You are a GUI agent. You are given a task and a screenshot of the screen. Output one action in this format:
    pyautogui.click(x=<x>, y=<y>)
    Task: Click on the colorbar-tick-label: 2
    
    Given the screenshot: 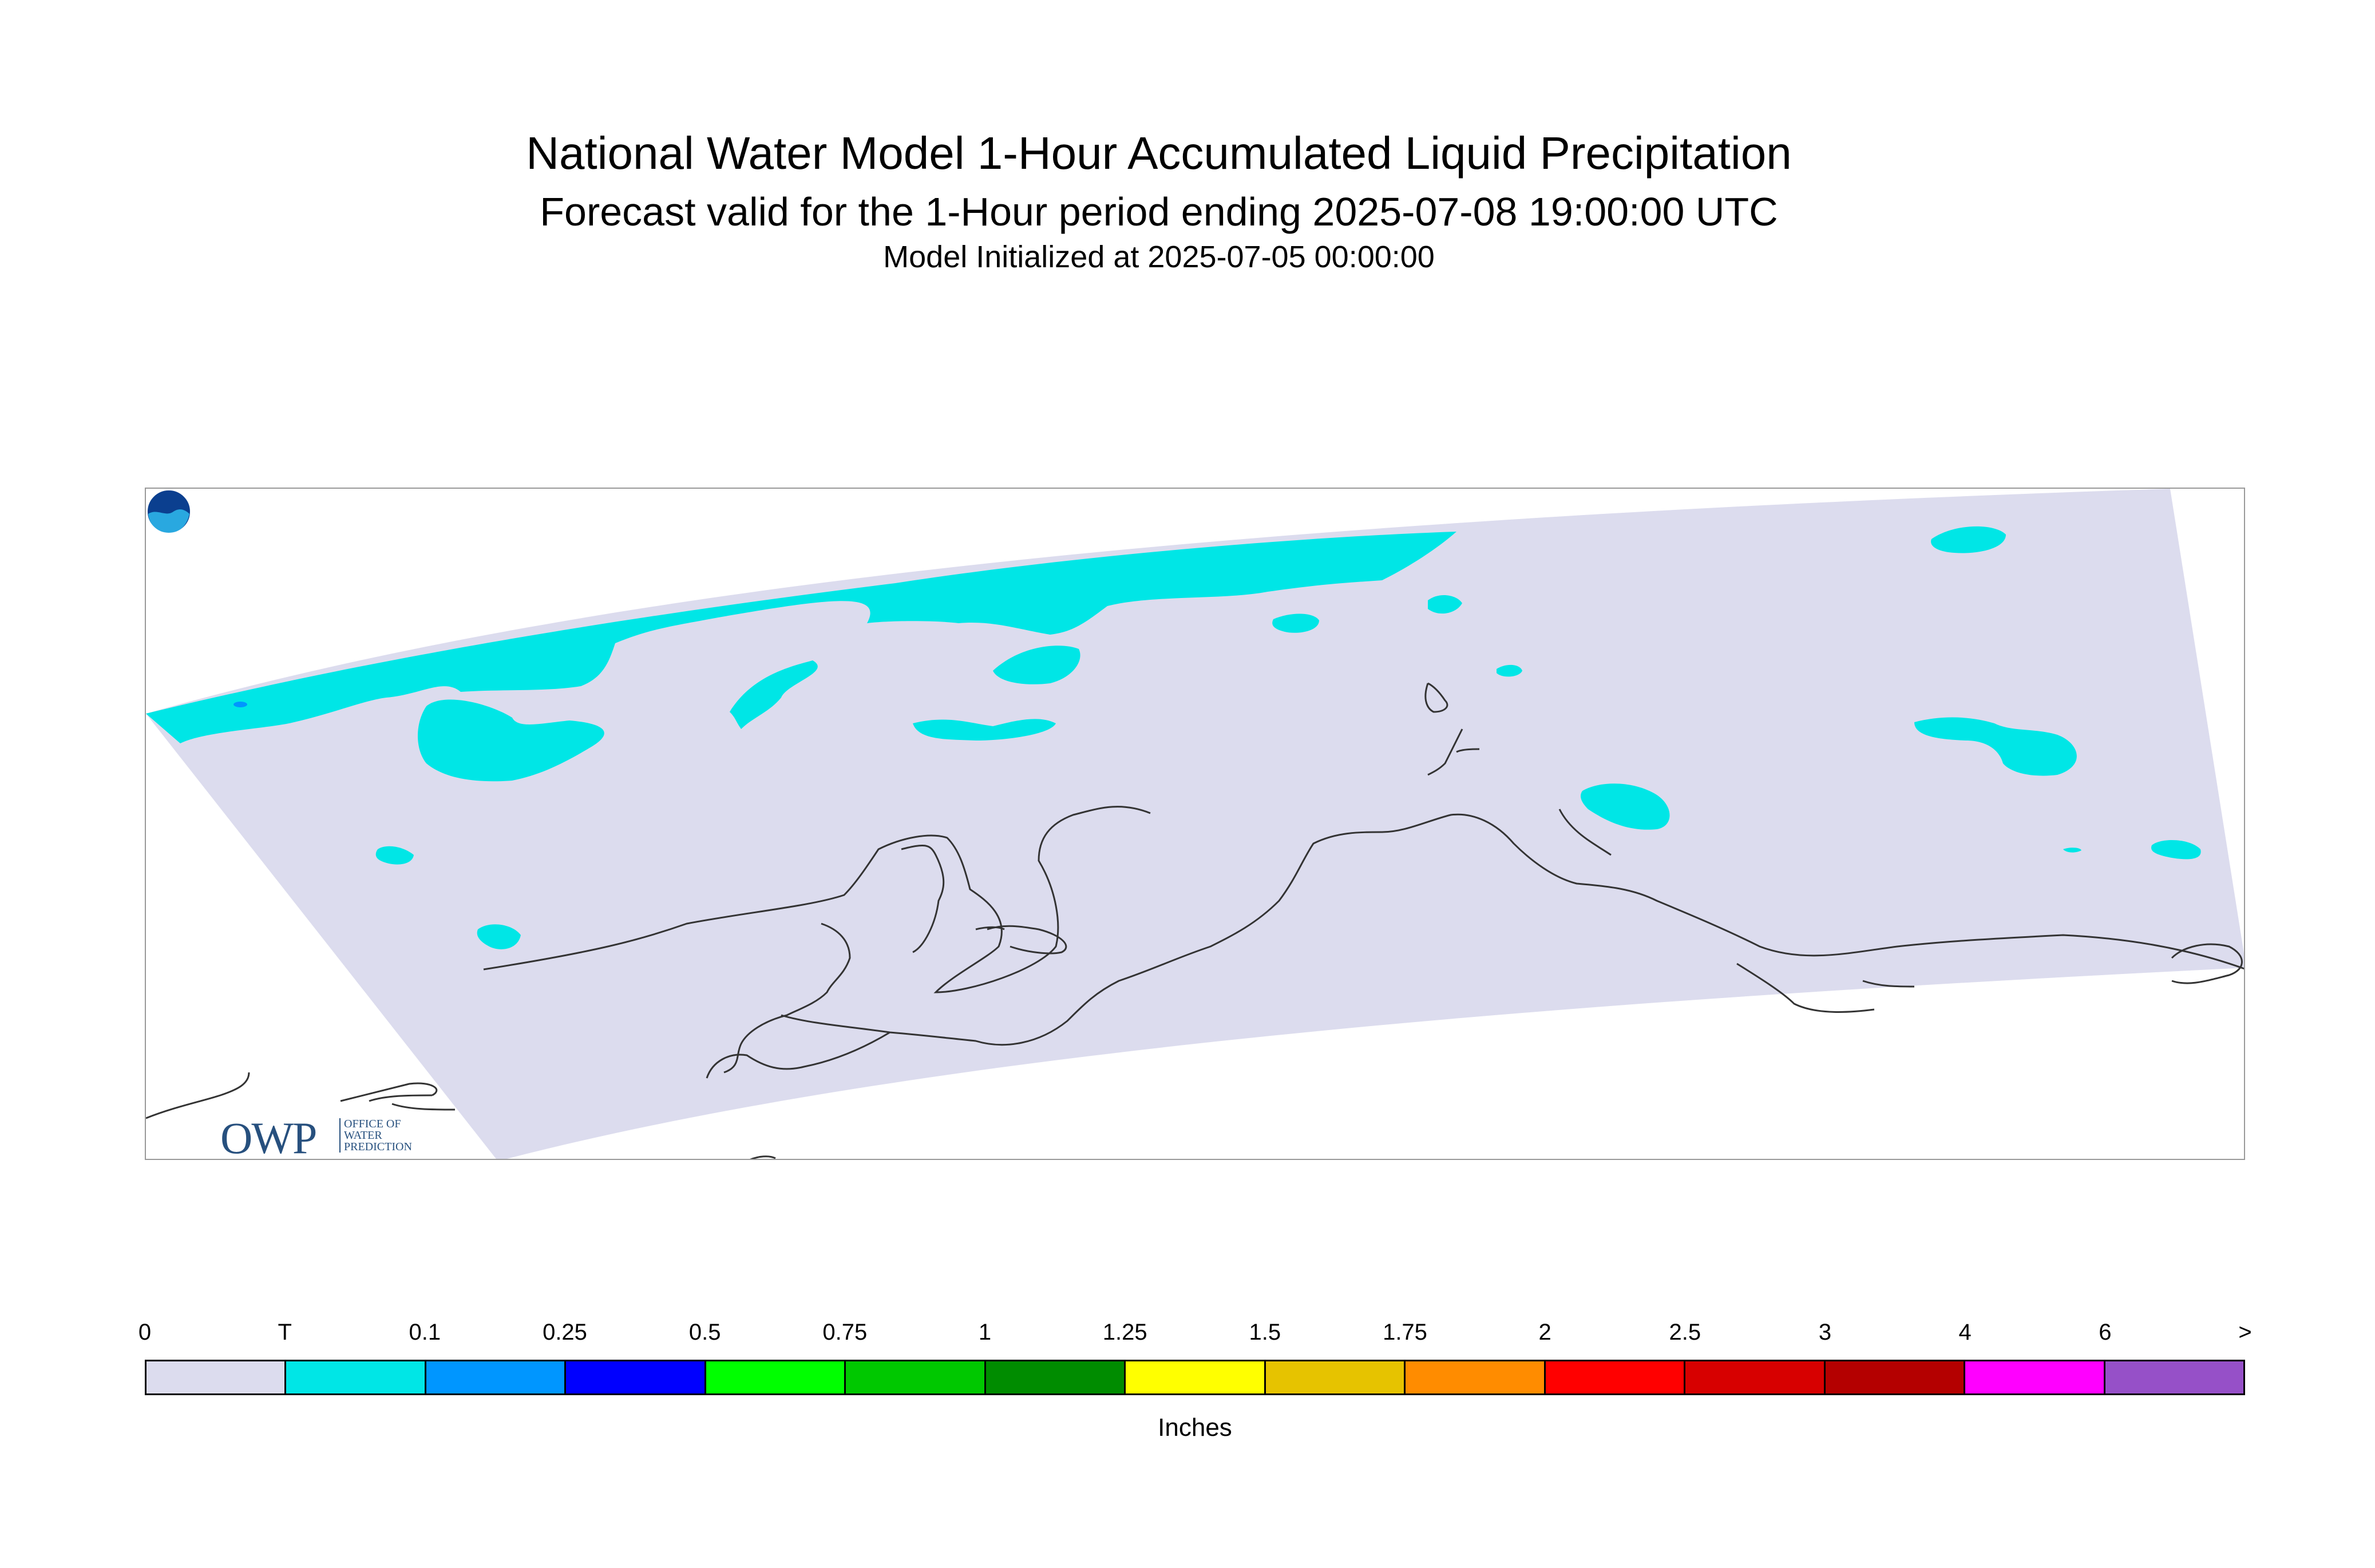 What is the action you would take?
    pyautogui.click(x=1544, y=1332)
    